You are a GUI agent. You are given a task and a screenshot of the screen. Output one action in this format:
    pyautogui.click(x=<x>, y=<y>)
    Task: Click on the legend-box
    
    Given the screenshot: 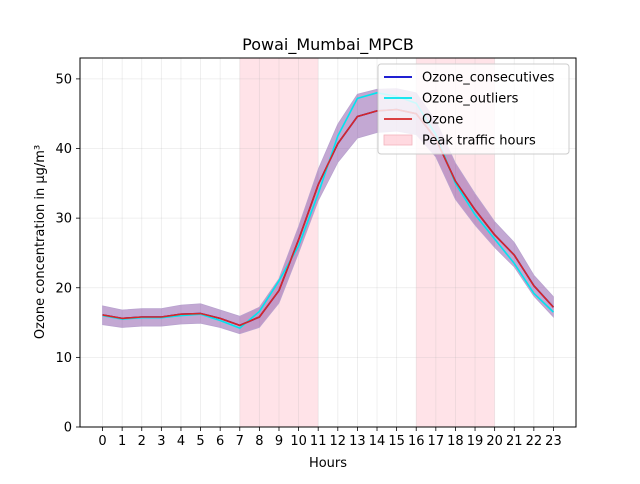 What is the action you would take?
    pyautogui.click(x=473, y=109)
    